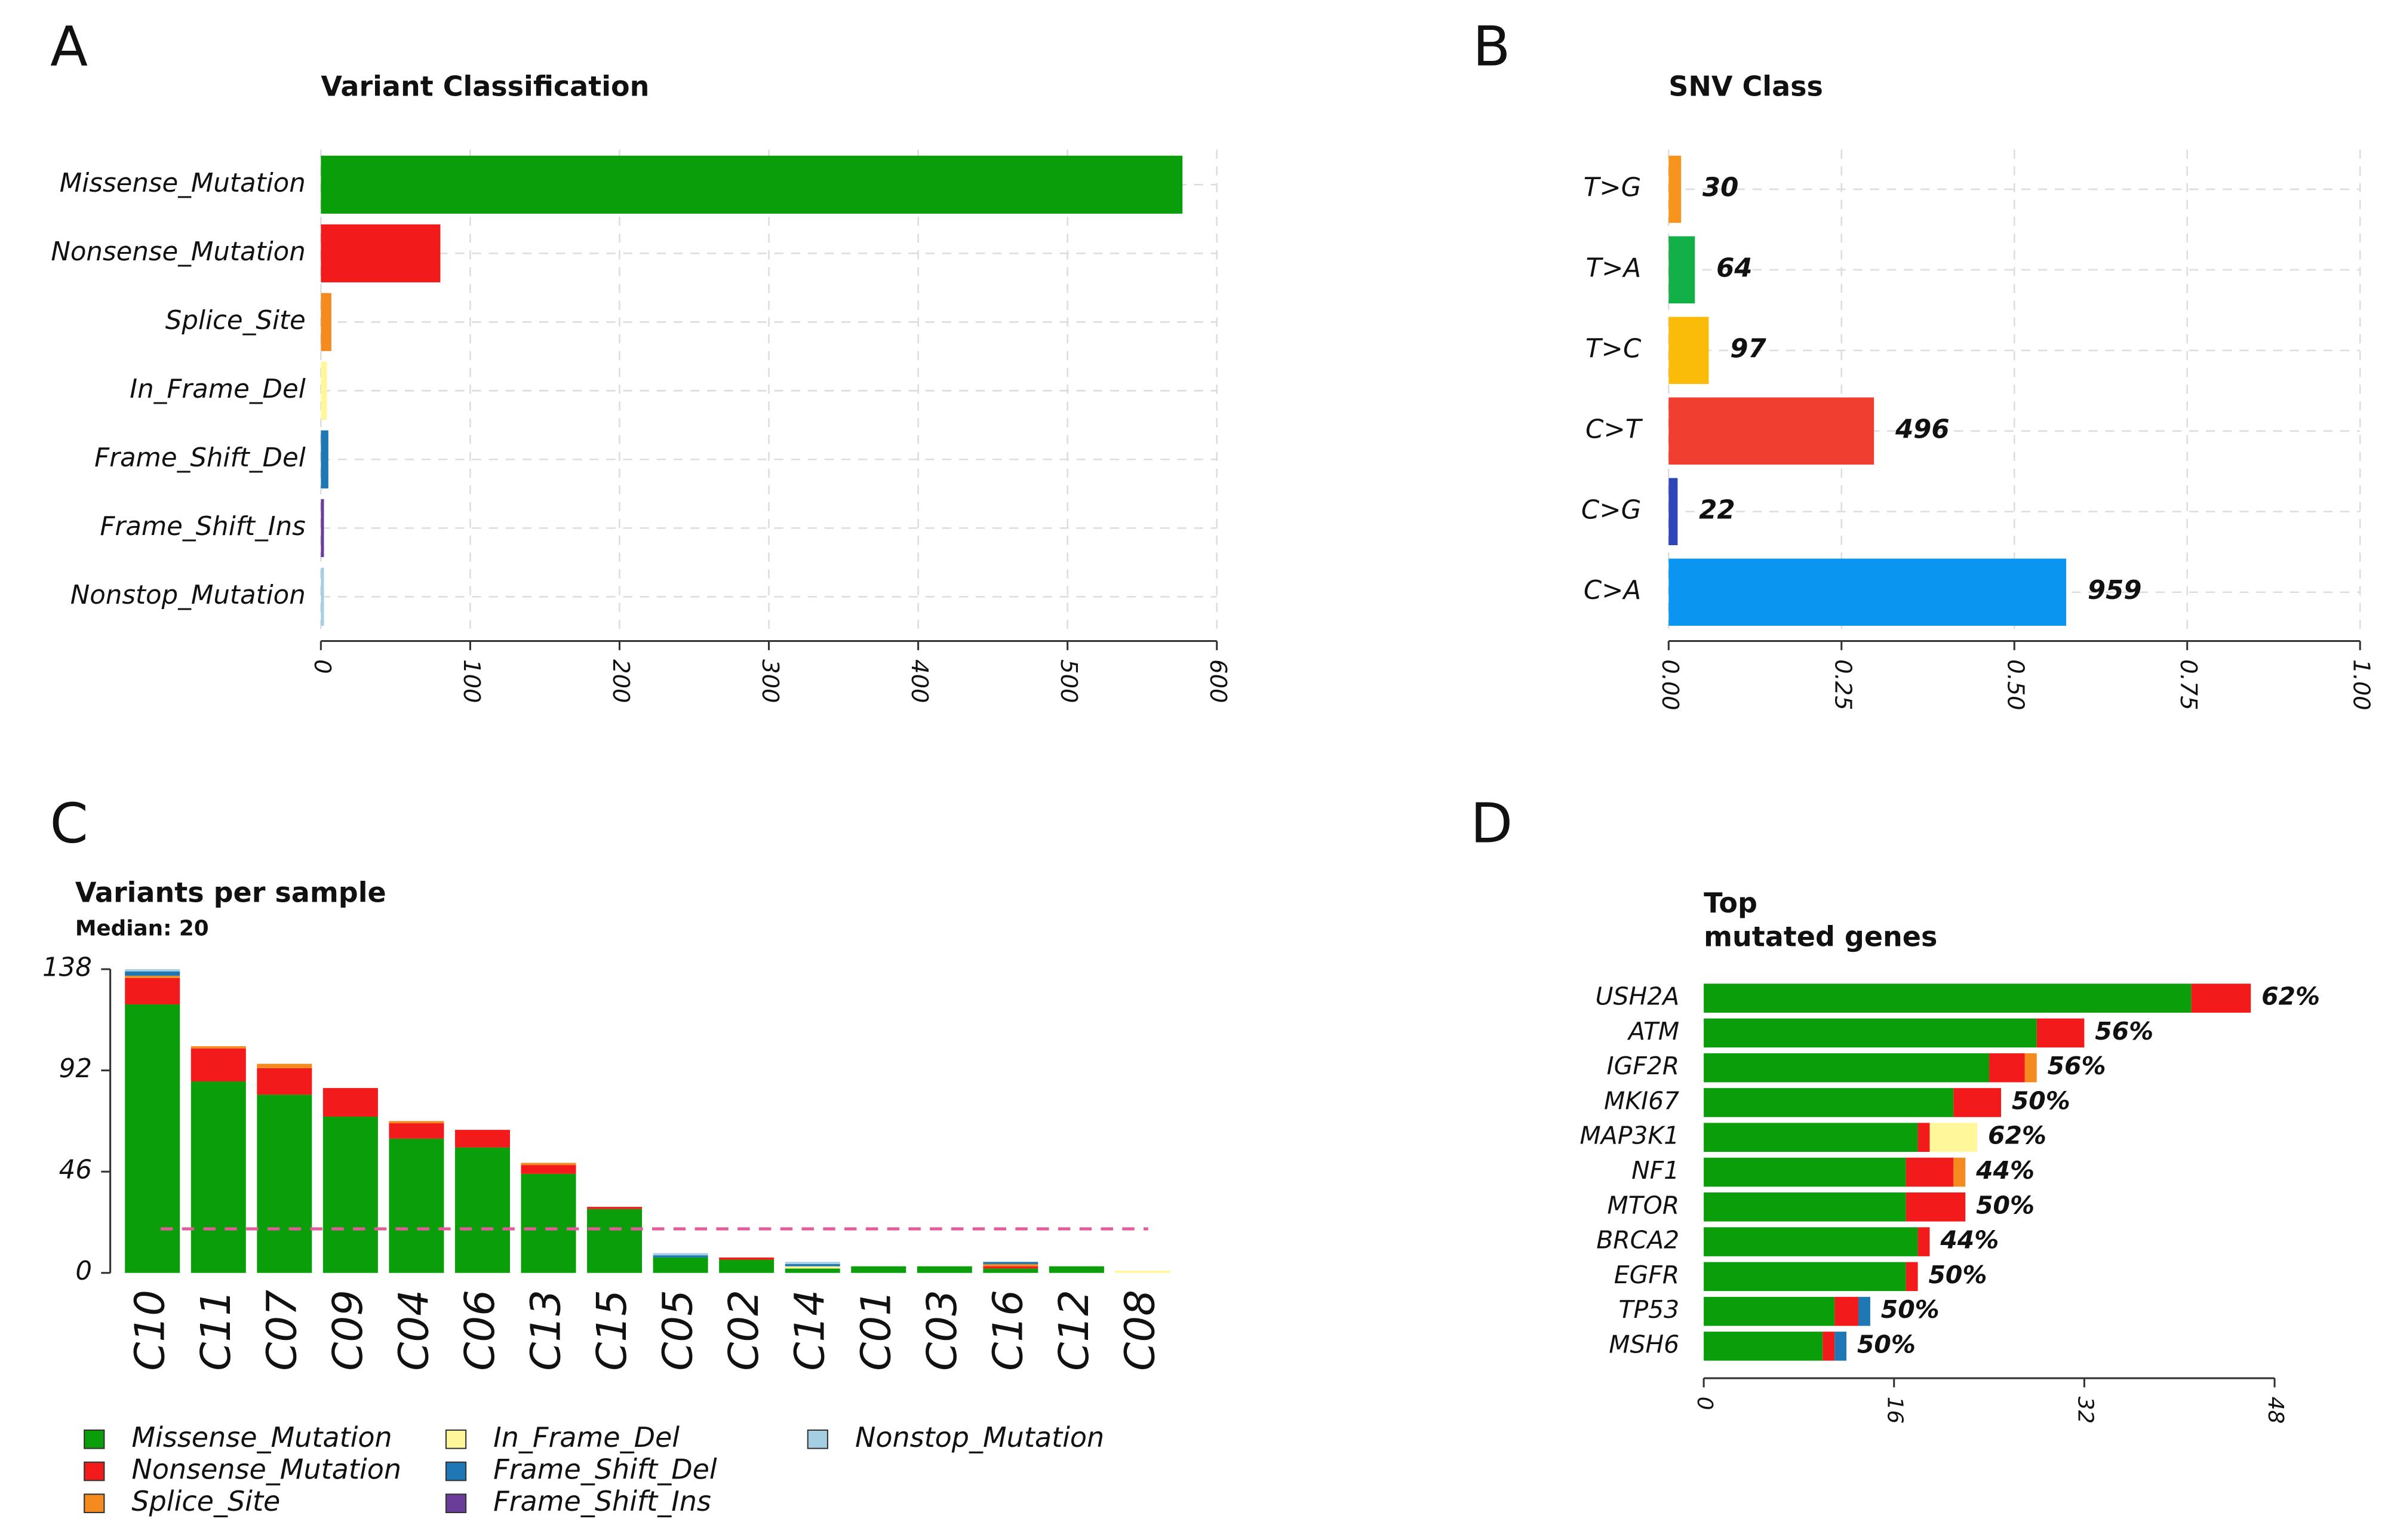  I want to click on category-label: In_Frame_Del, so click(218, 389).